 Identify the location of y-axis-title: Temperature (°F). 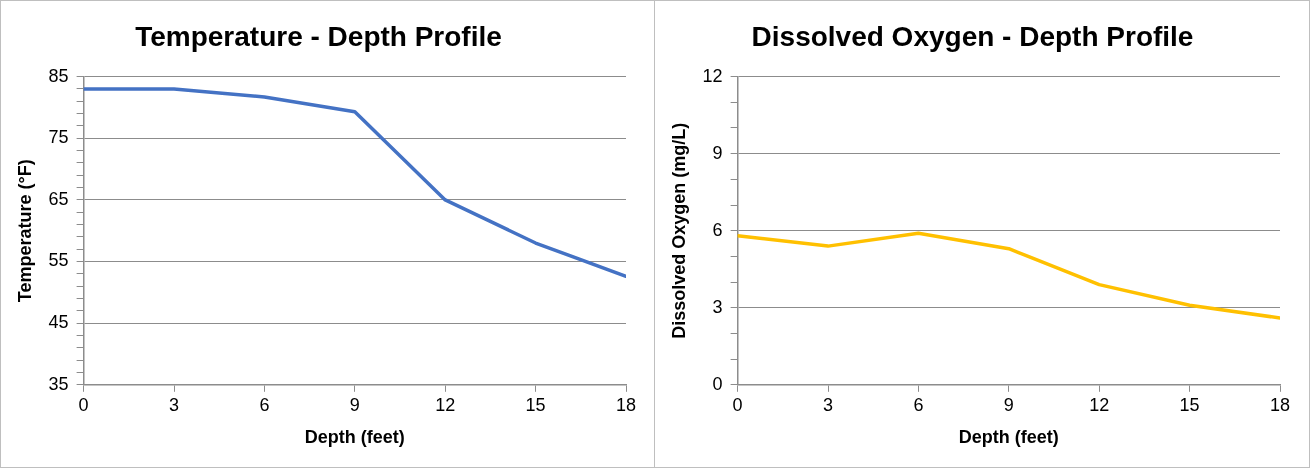
(24, 231).